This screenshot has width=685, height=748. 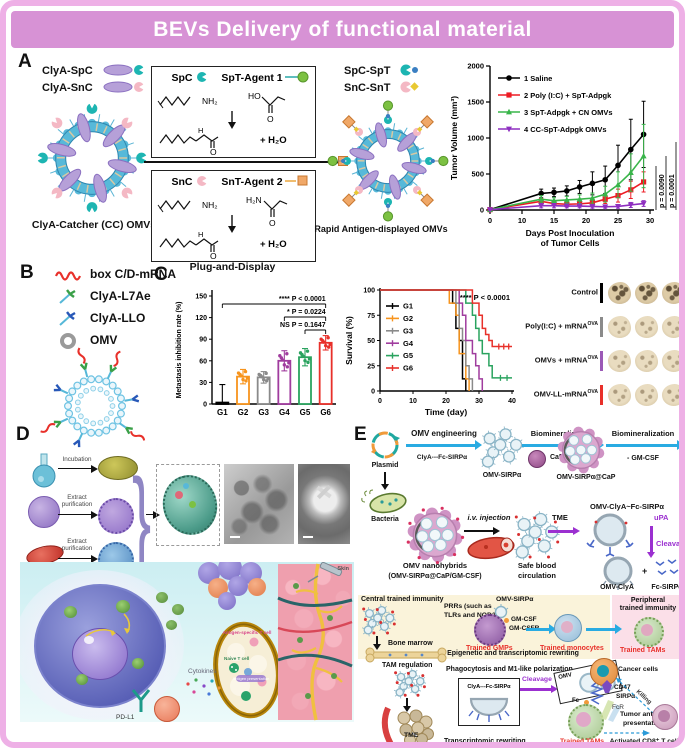 What do you see at coordinates (407, 665) in the screenshot?
I see `tam-regulation-title: TAM regulation` at bounding box center [407, 665].